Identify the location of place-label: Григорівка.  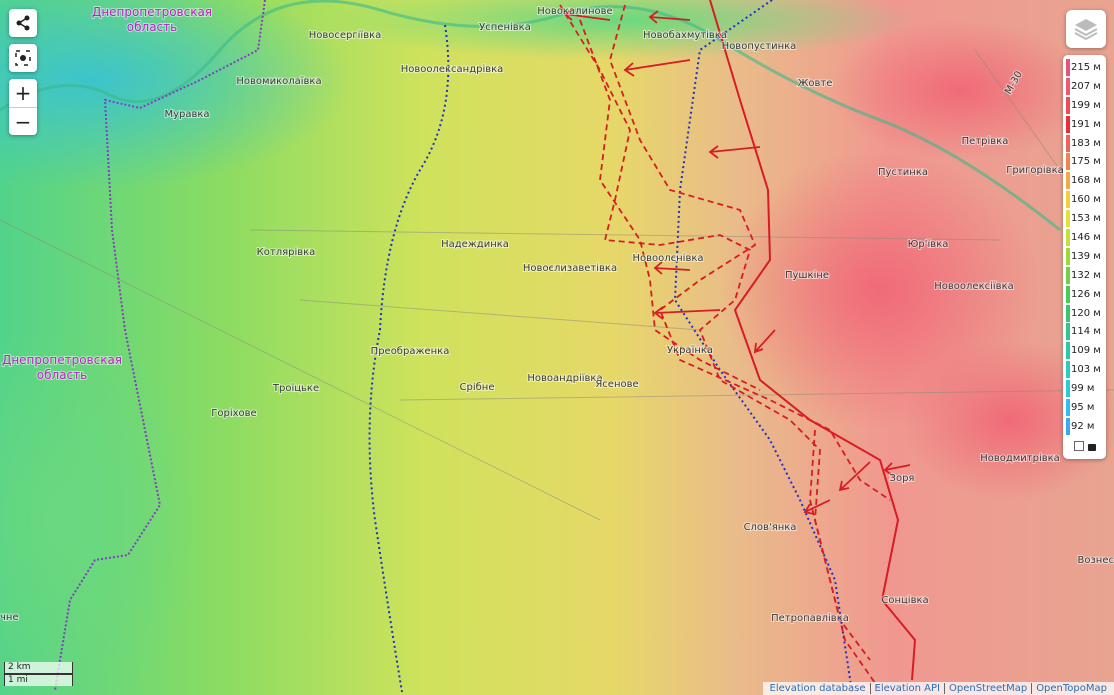
(1035, 170).